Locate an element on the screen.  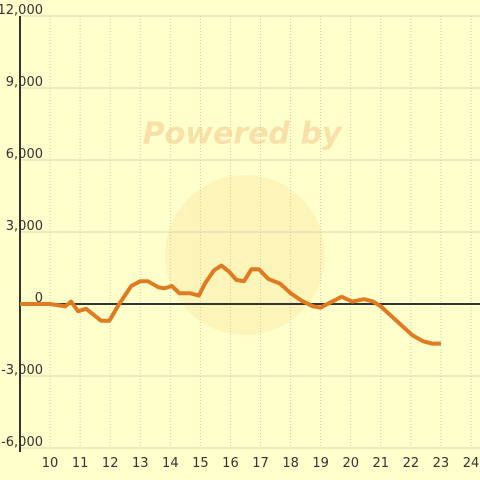
y-tick-label: 0 is located at coordinates (39, 298).